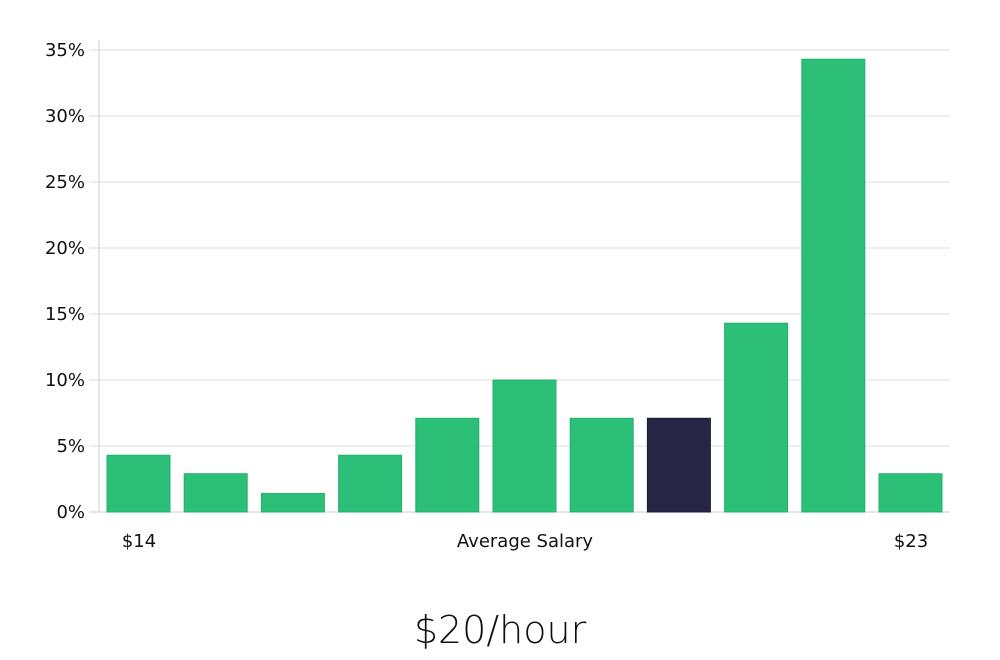  I want to click on y-tick-label: 5%, so click(70, 446).